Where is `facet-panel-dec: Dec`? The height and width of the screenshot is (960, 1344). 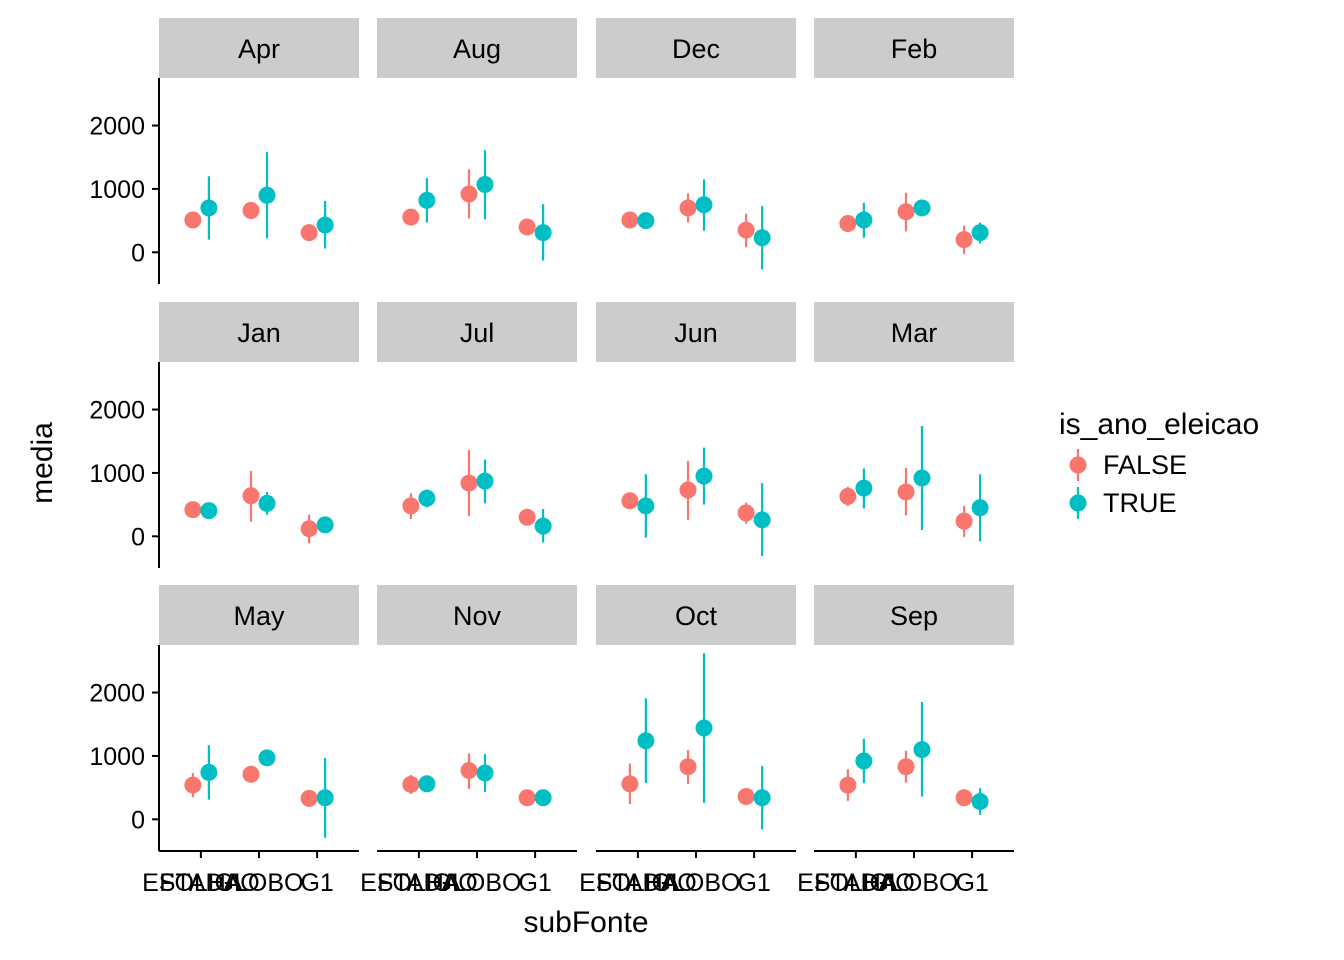
facet-panel-dec: Dec is located at coordinates (696, 144).